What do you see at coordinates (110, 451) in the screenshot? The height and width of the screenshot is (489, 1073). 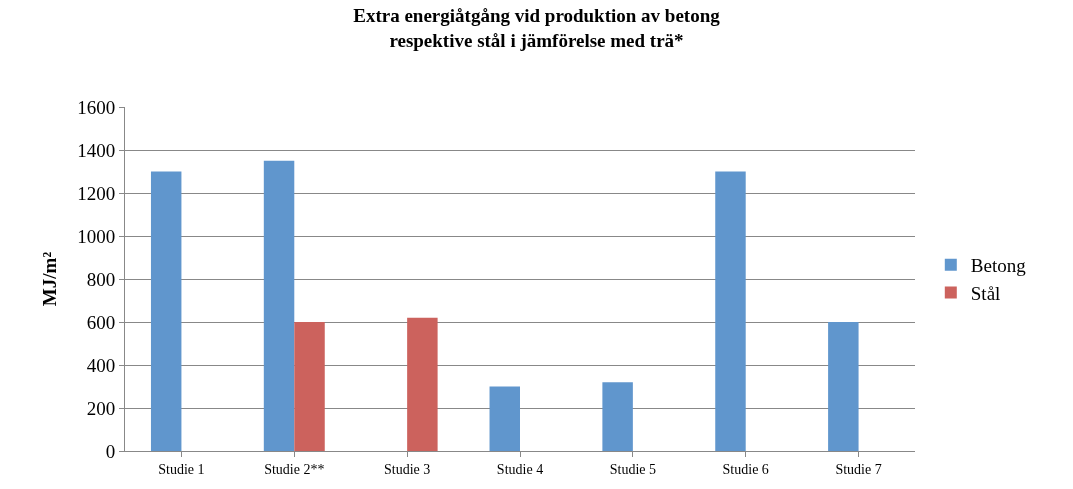 I see `y-tick-label: 0` at bounding box center [110, 451].